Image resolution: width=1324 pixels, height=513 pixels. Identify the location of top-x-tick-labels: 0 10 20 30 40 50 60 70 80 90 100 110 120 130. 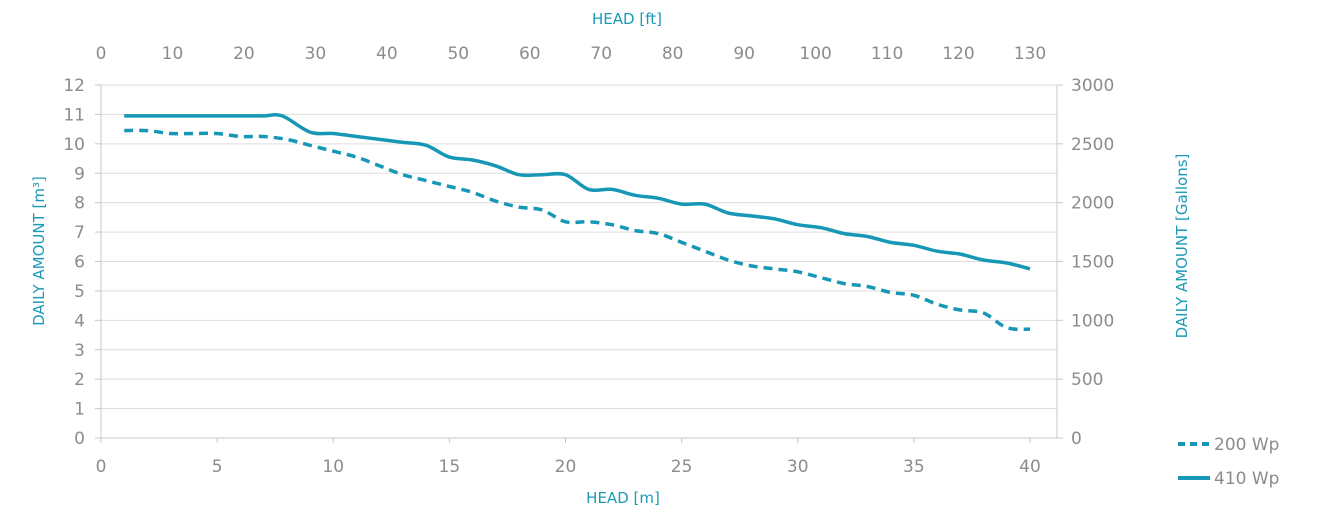
(571, 54).